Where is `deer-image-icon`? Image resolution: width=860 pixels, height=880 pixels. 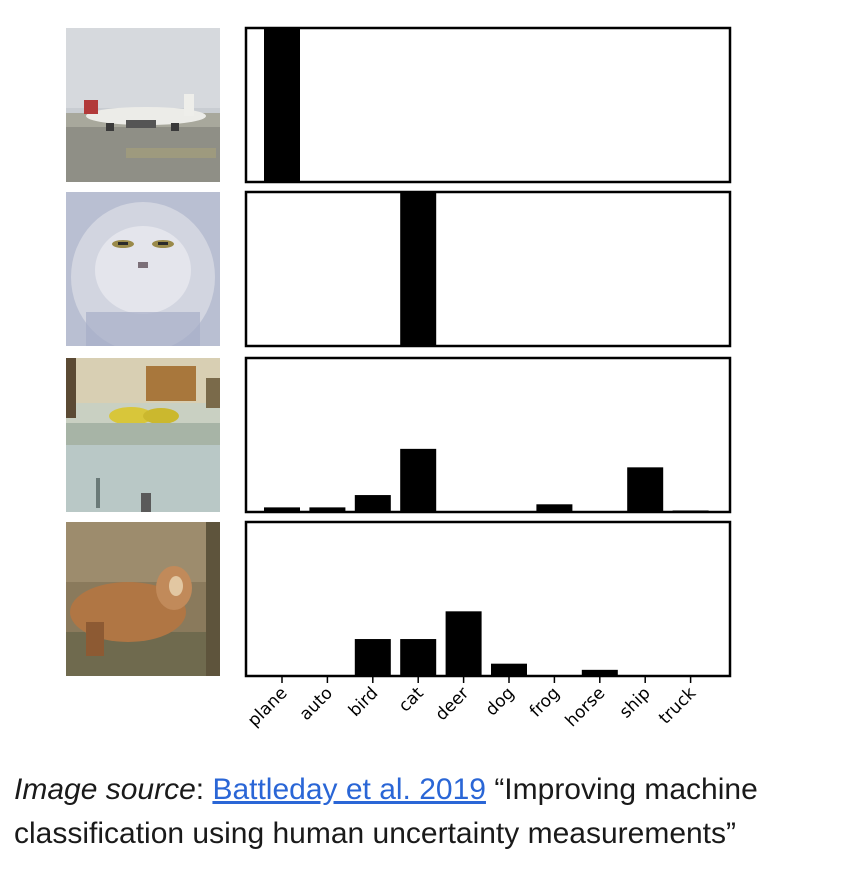 deer-image-icon is located at coordinates (143, 599).